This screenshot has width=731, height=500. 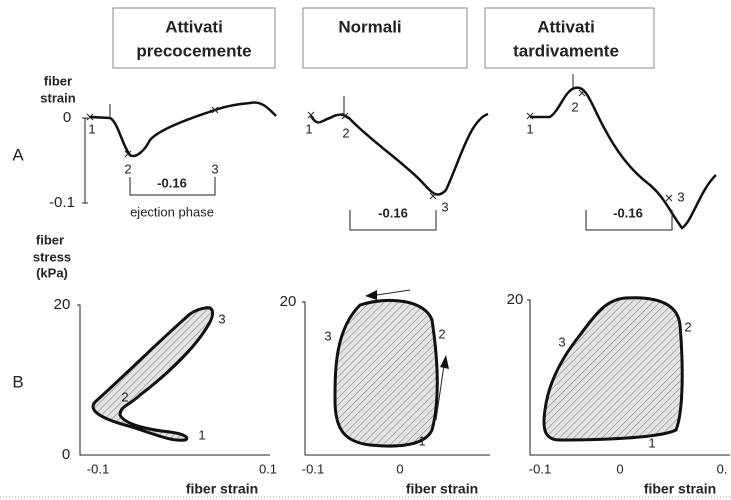 I want to click on arrowheads, so click(x=407, y=329).